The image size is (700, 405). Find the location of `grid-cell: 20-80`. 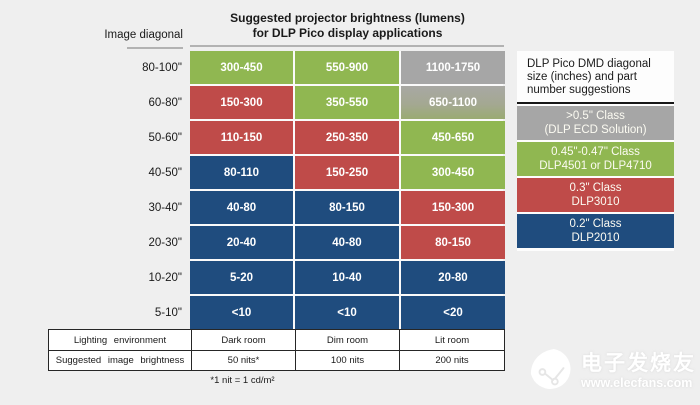

grid-cell: 20-80 is located at coordinates (453, 277).